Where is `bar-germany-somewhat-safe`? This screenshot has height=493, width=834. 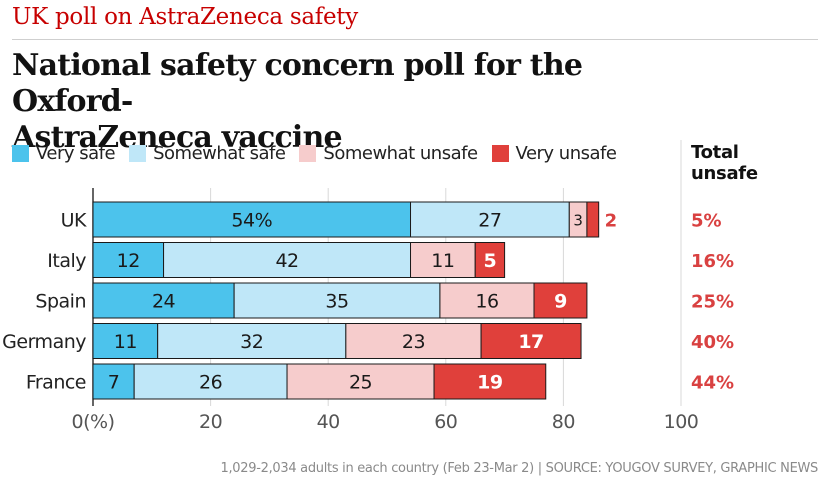
bar-germany-somewhat-safe is located at coordinates (252, 341).